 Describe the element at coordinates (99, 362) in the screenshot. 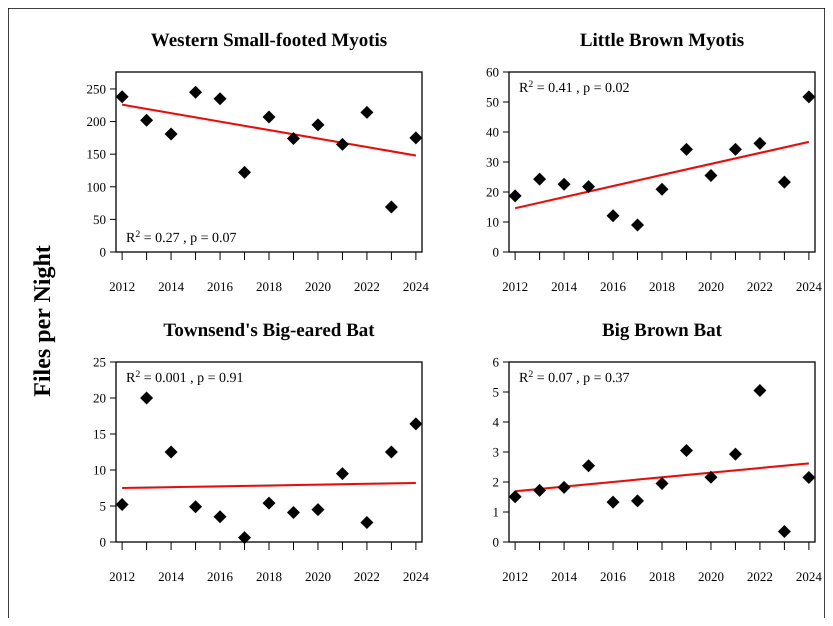

I see `y-tick-label: 25` at that location.